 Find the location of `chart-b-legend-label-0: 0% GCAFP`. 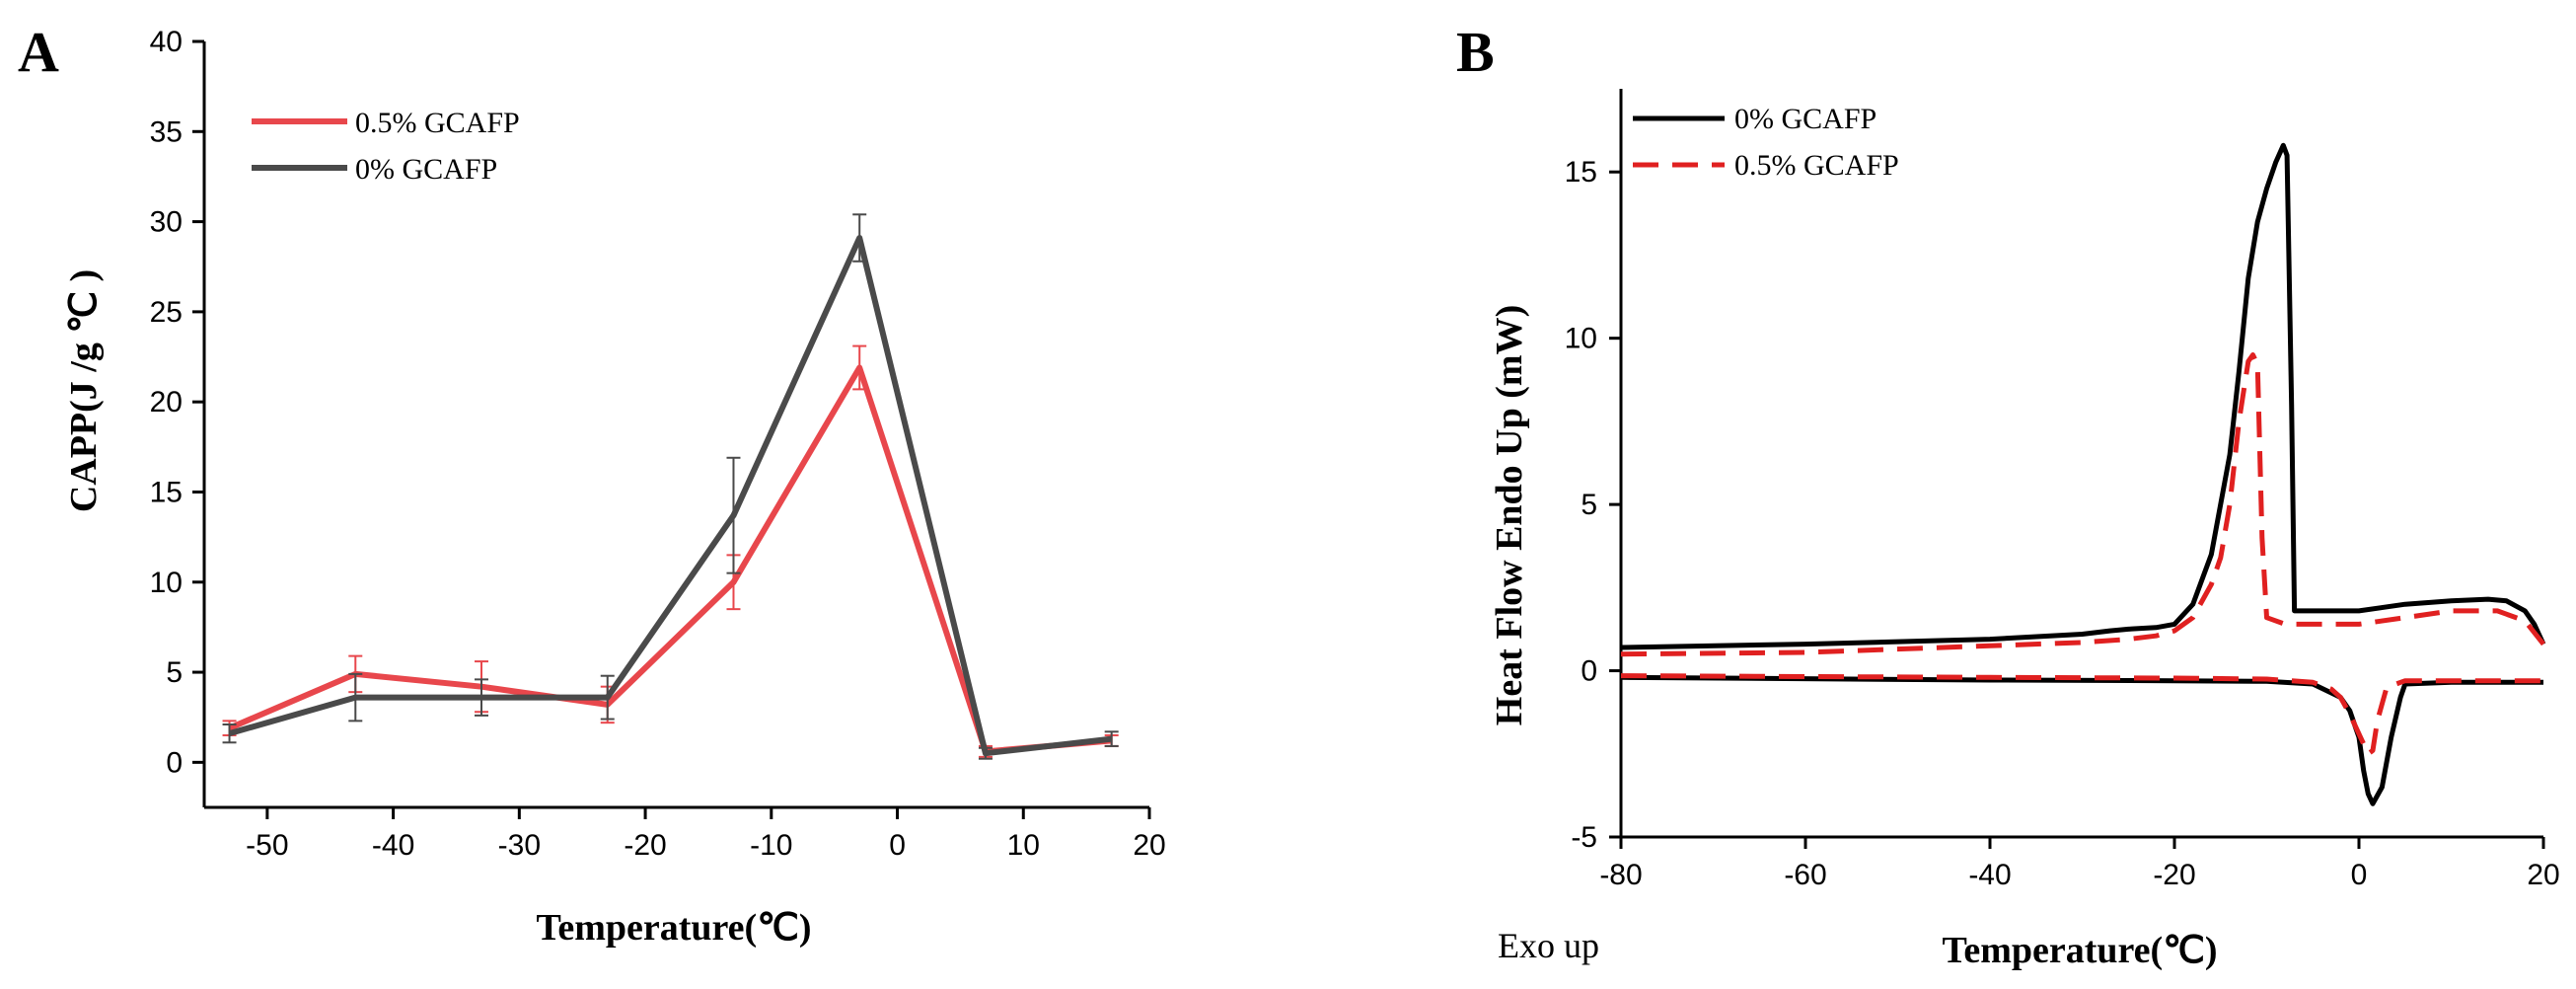

chart-b-legend-label-0: 0% GCAFP is located at coordinates (1805, 119).